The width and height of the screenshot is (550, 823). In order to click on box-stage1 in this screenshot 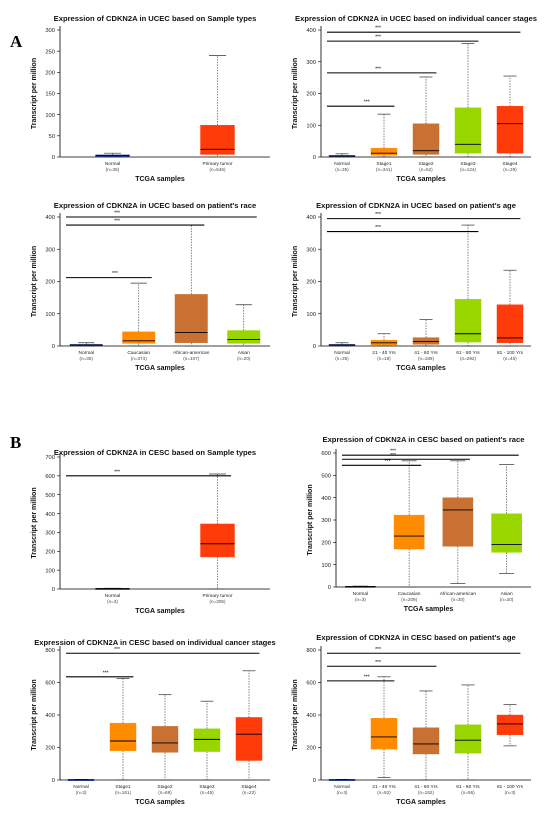, I will do `click(123, 729)`.